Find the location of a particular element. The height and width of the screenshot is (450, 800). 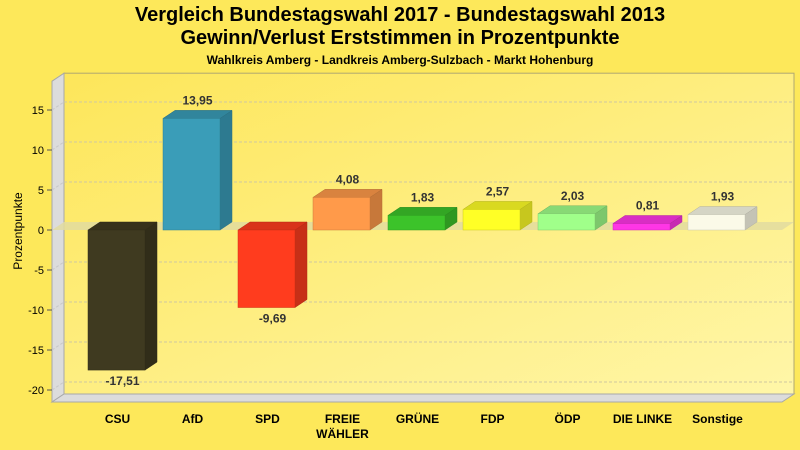

bar-sonstige is located at coordinates (722, 218).